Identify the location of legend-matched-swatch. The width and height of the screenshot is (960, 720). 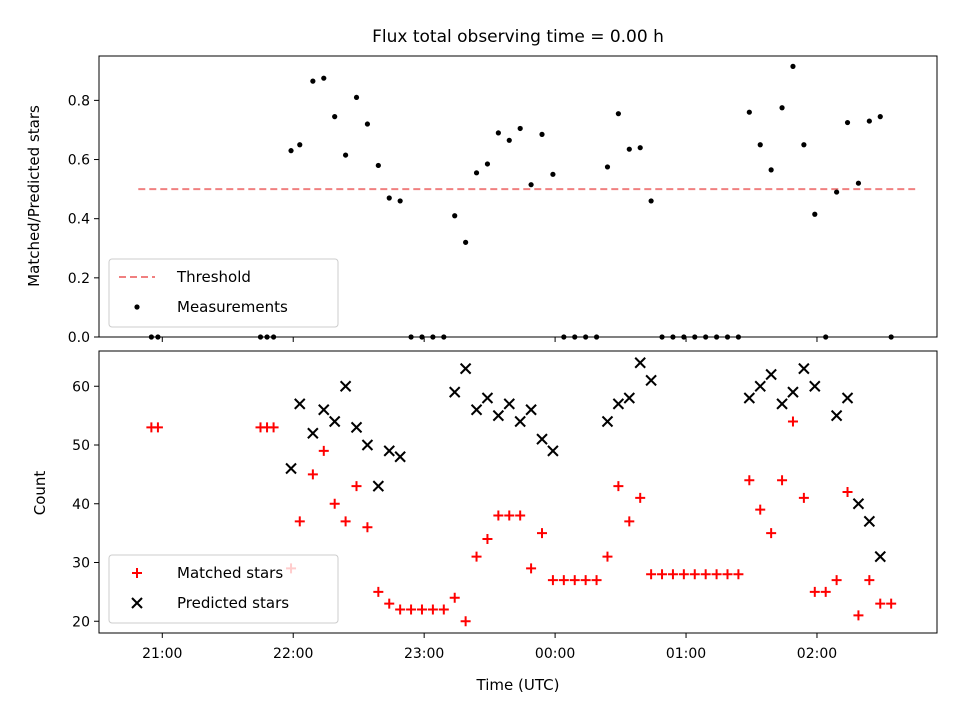
(137, 573).